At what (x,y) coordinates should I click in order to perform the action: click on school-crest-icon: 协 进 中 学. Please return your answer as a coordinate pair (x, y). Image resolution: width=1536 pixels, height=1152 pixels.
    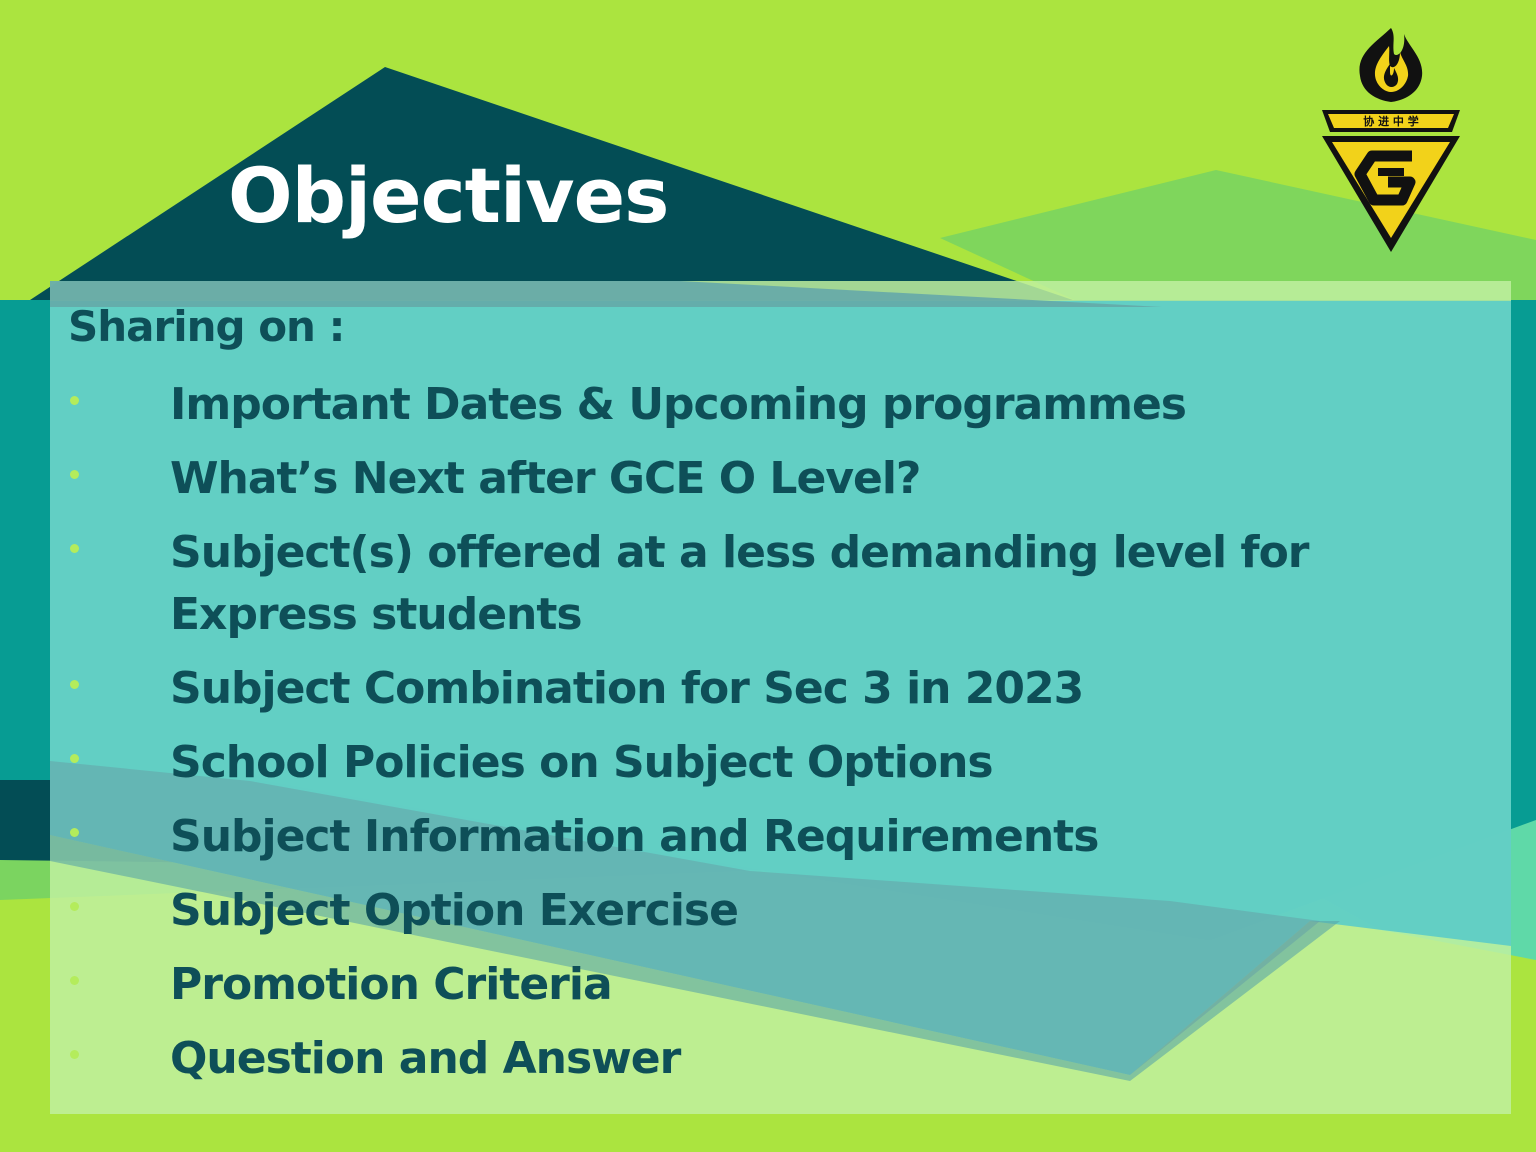
    Looking at the image, I should click on (1391, 140).